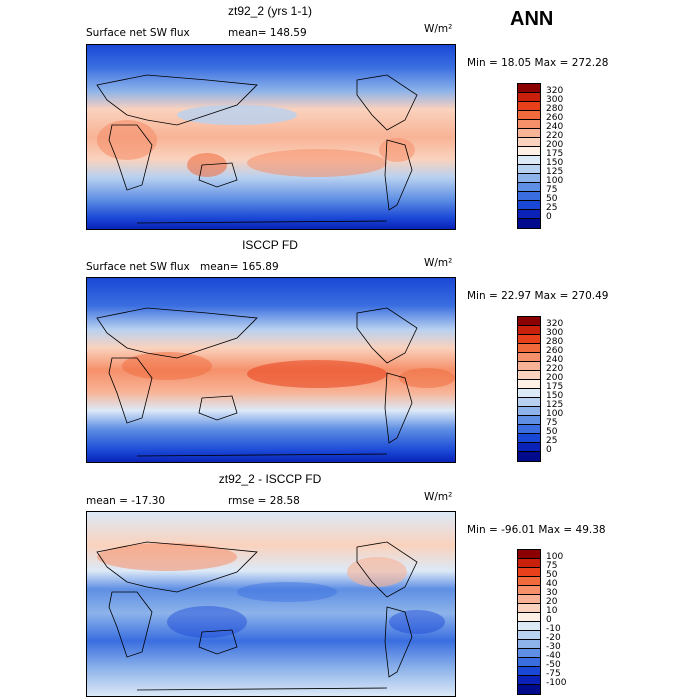 Image resolution: width=700 pixels, height=700 pixels. Describe the element at coordinates (532, 19) in the screenshot. I see `season-label: ANN` at that location.